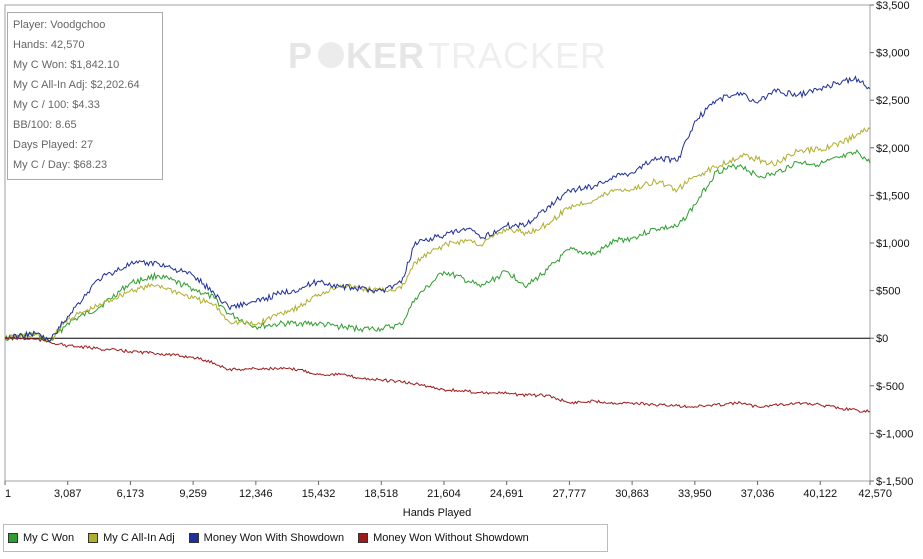 This screenshot has height=559, width=923. Describe the element at coordinates (517, 55) in the screenshot. I see `watermark-text-3: TRACKER` at that location.